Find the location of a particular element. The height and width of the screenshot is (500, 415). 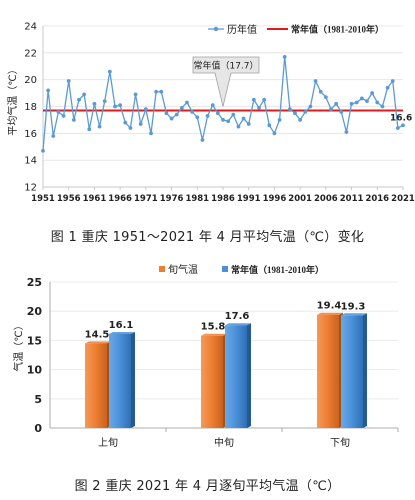

x-tick-label: 1986 is located at coordinates (223, 199).